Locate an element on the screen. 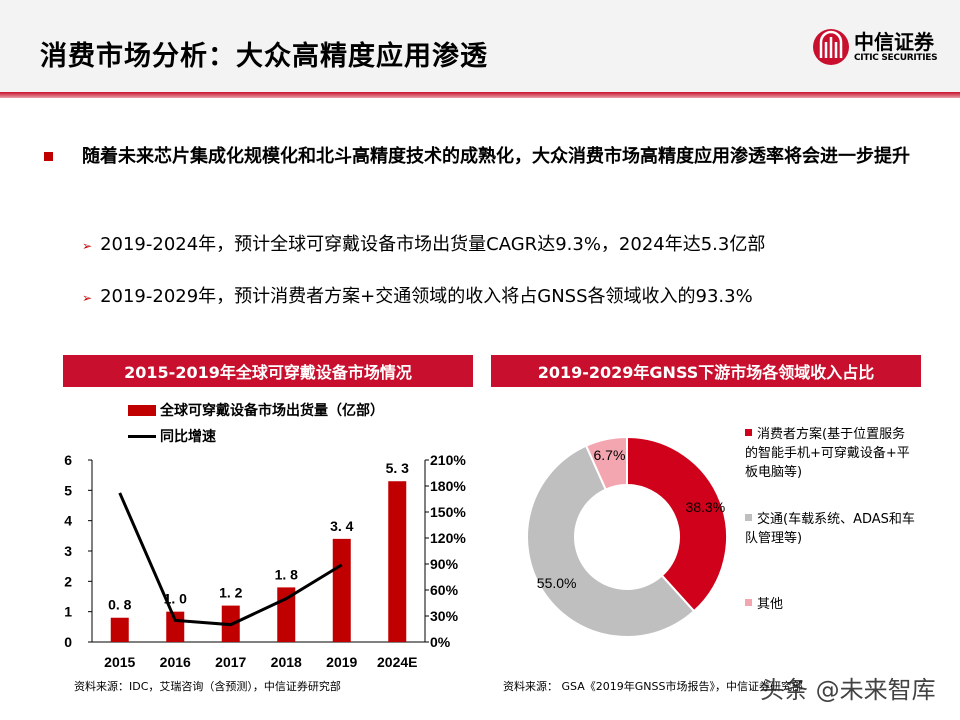 The image size is (960, 720). citic-logo-icon is located at coordinates (831, 47).